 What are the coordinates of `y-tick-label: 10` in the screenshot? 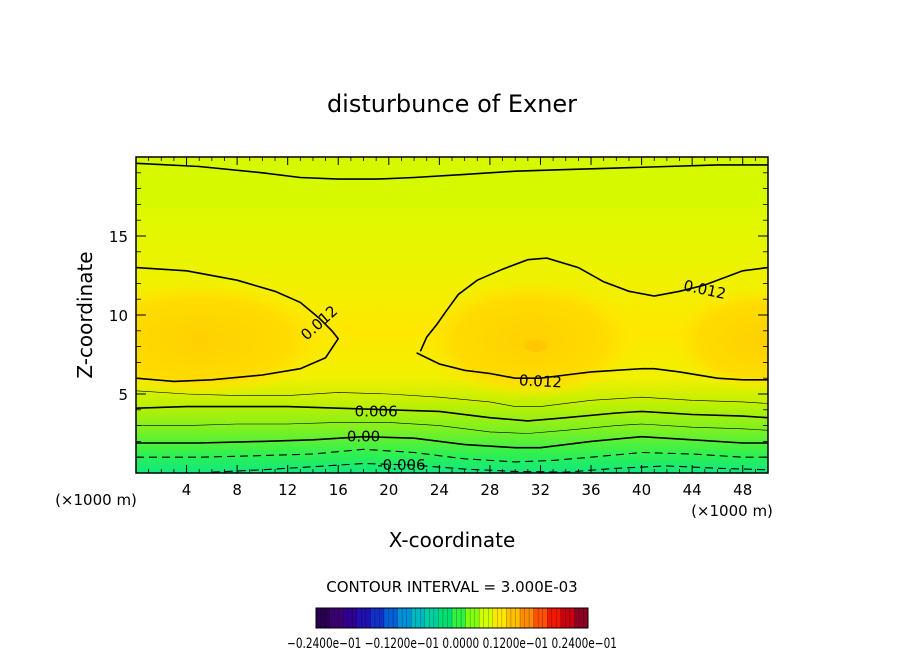 It's located at (118, 316).